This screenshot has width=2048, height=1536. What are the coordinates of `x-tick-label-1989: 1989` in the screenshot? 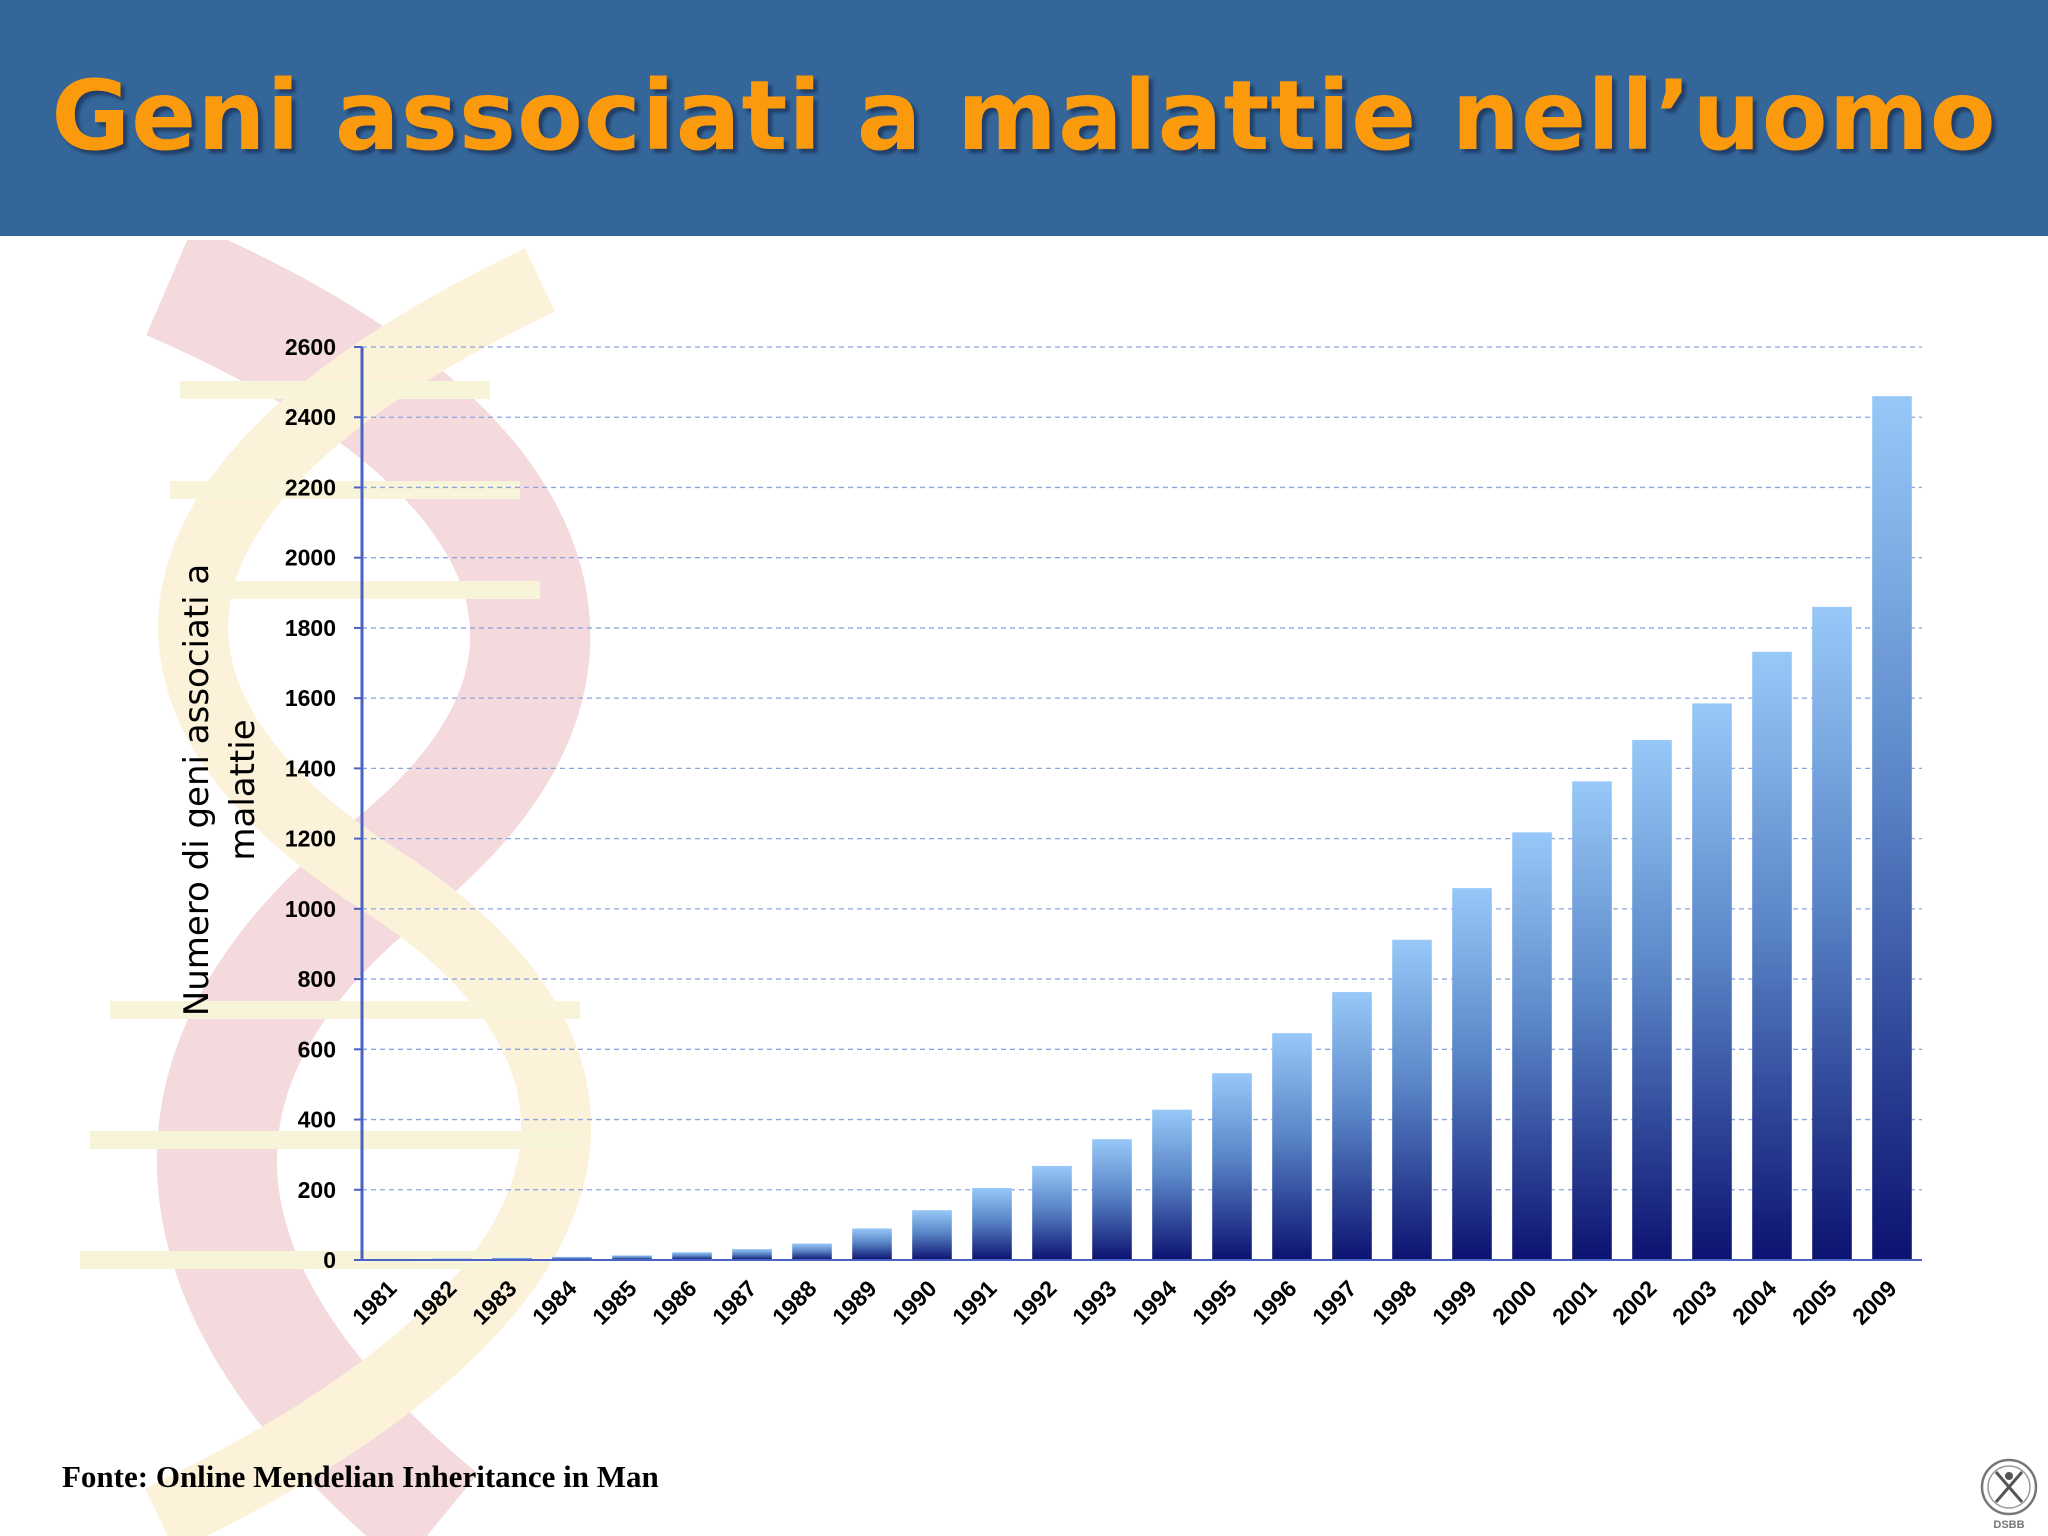 It's located at (854, 1302).